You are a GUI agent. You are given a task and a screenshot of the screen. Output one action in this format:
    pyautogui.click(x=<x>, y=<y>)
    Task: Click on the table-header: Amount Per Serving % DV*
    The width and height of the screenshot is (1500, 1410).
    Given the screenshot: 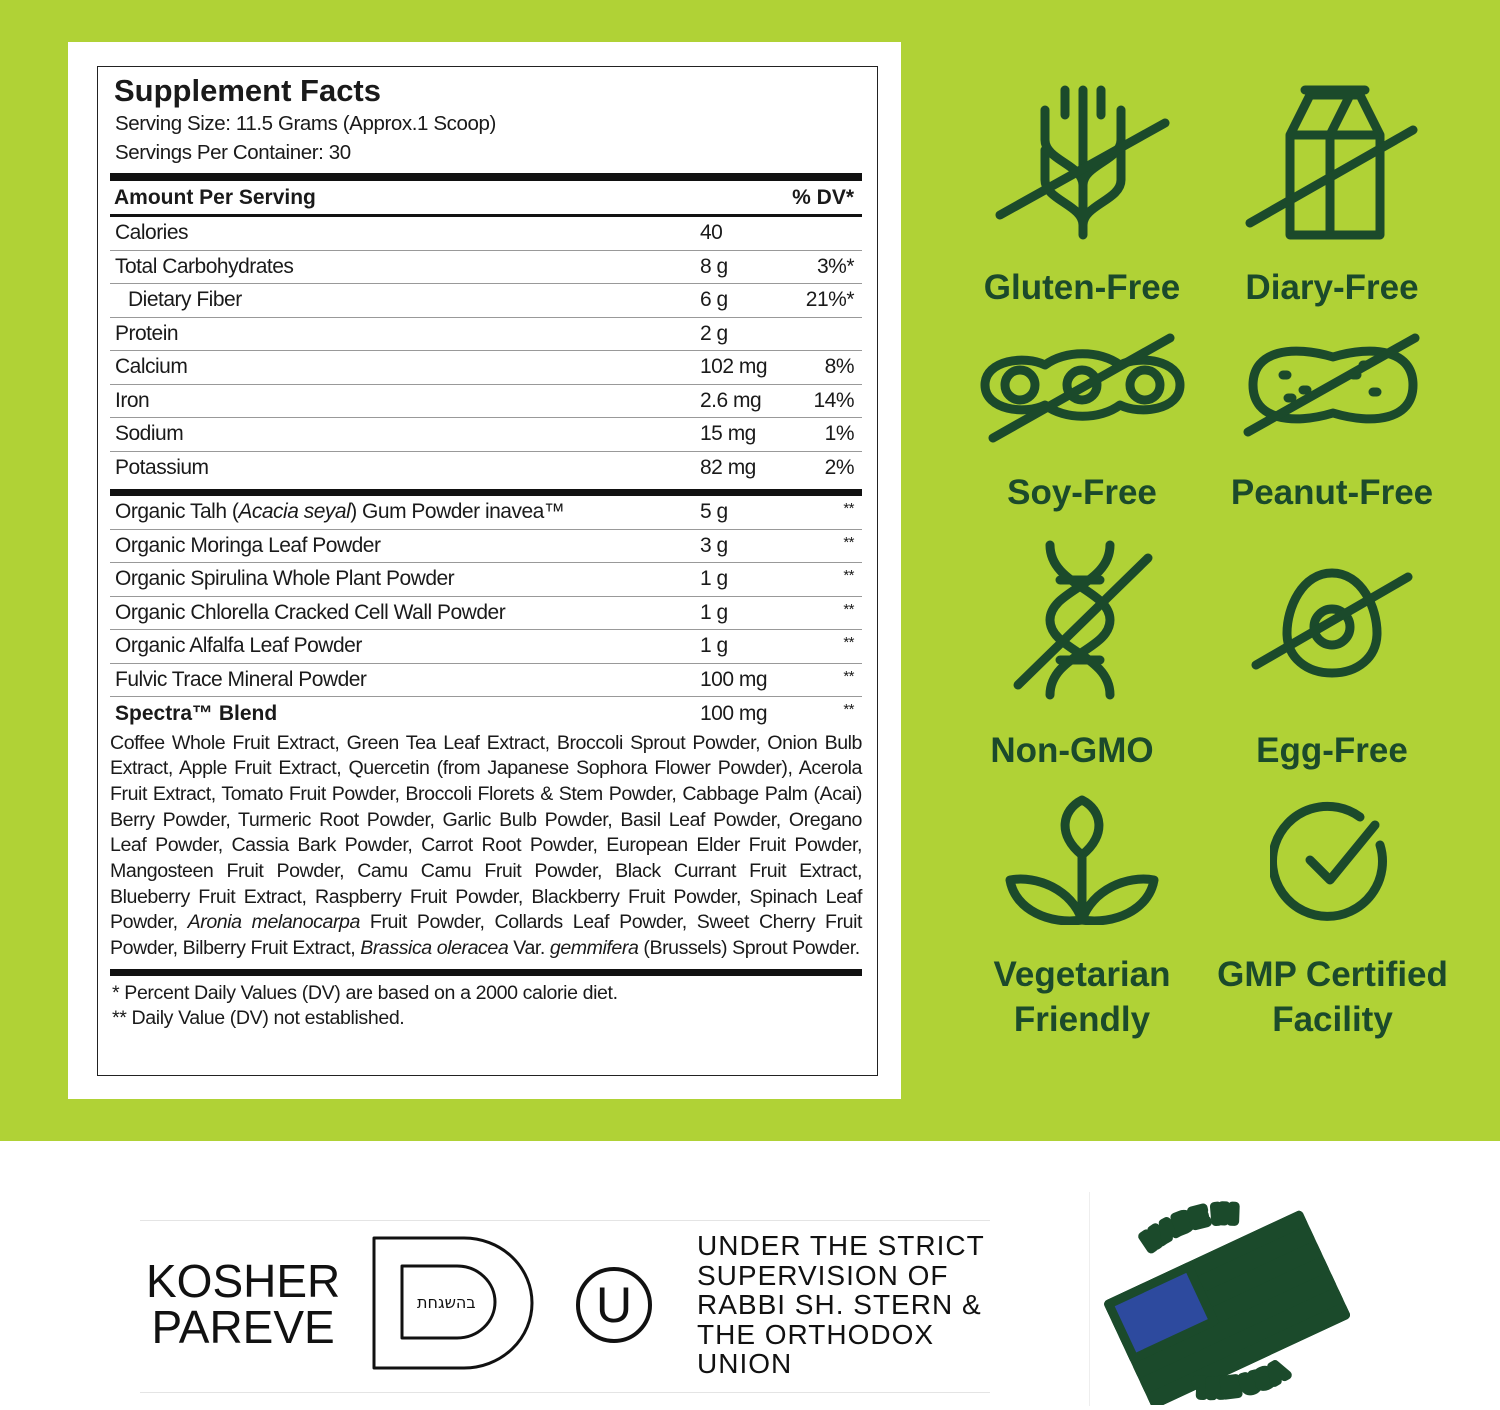 What is the action you would take?
    pyautogui.click(x=486, y=199)
    